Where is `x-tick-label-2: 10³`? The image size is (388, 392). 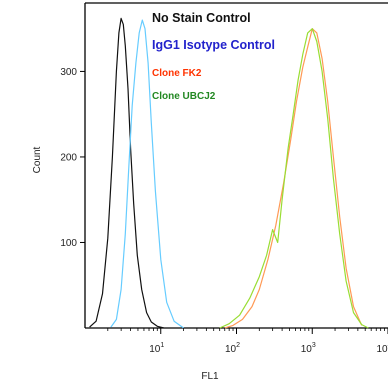 x-tick-label-2: 10³ is located at coordinates (308, 348).